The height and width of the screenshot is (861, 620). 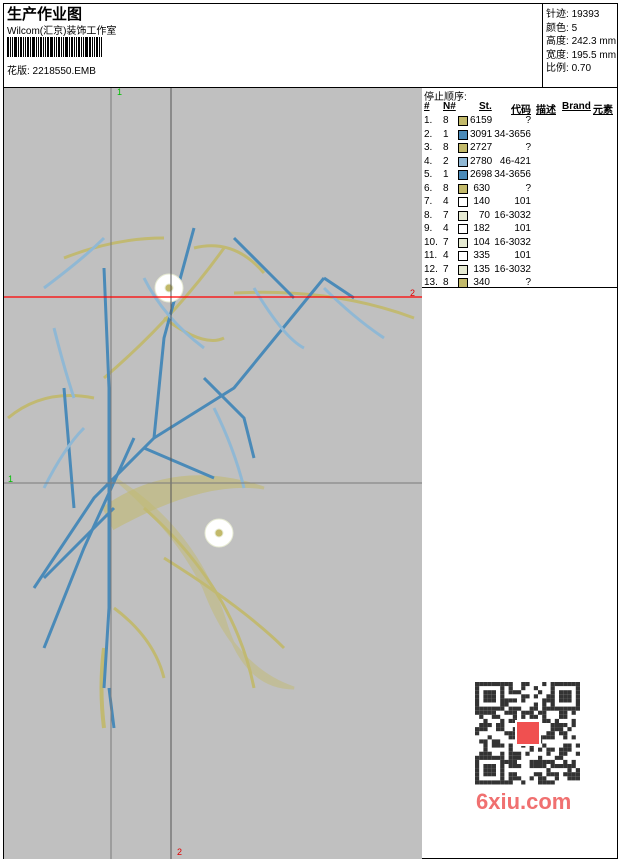 What do you see at coordinates (446, 161) in the screenshot?
I see `needle-number: 2` at bounding box center [446, 161].